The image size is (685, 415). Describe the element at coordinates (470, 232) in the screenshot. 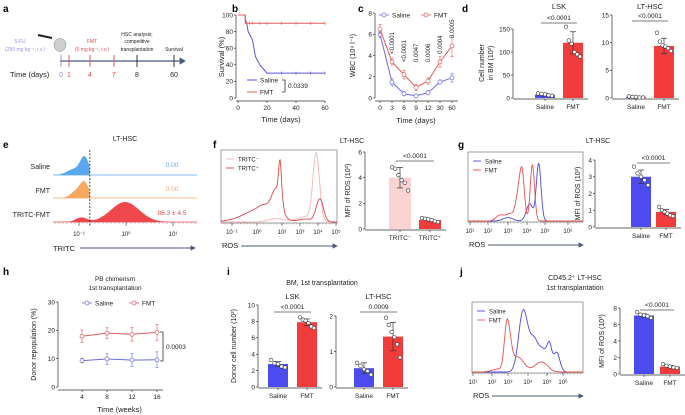

I see `x-tick-label: 10¹` at that location.